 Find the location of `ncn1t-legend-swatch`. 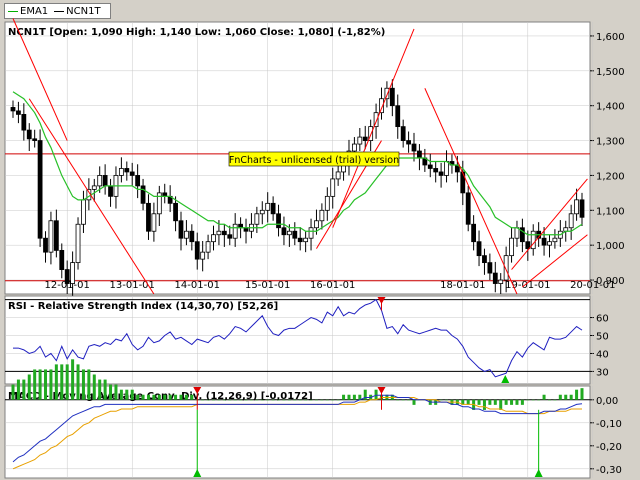

ncn1t-legend-swatch is located at coordinates (59, 11).